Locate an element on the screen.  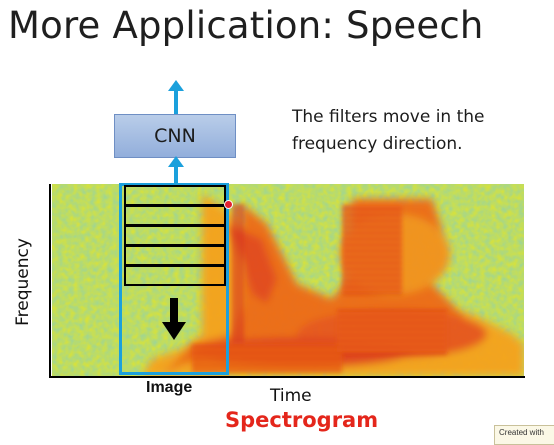
cnn-box: CNN is located at coordinates (175, 136).